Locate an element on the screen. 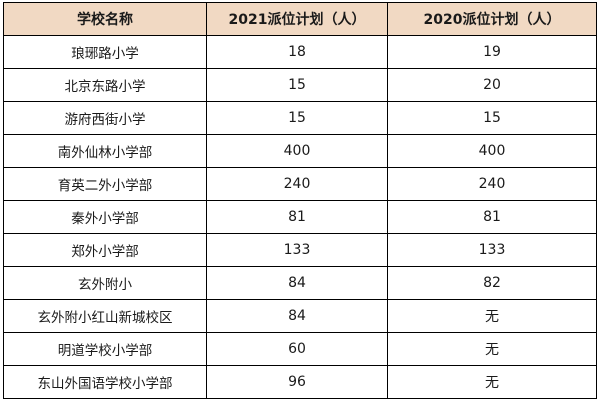  header-row: 学校名称 2021派位计划（人） 2020派位计划（人） is located at coordinates (300, 19).